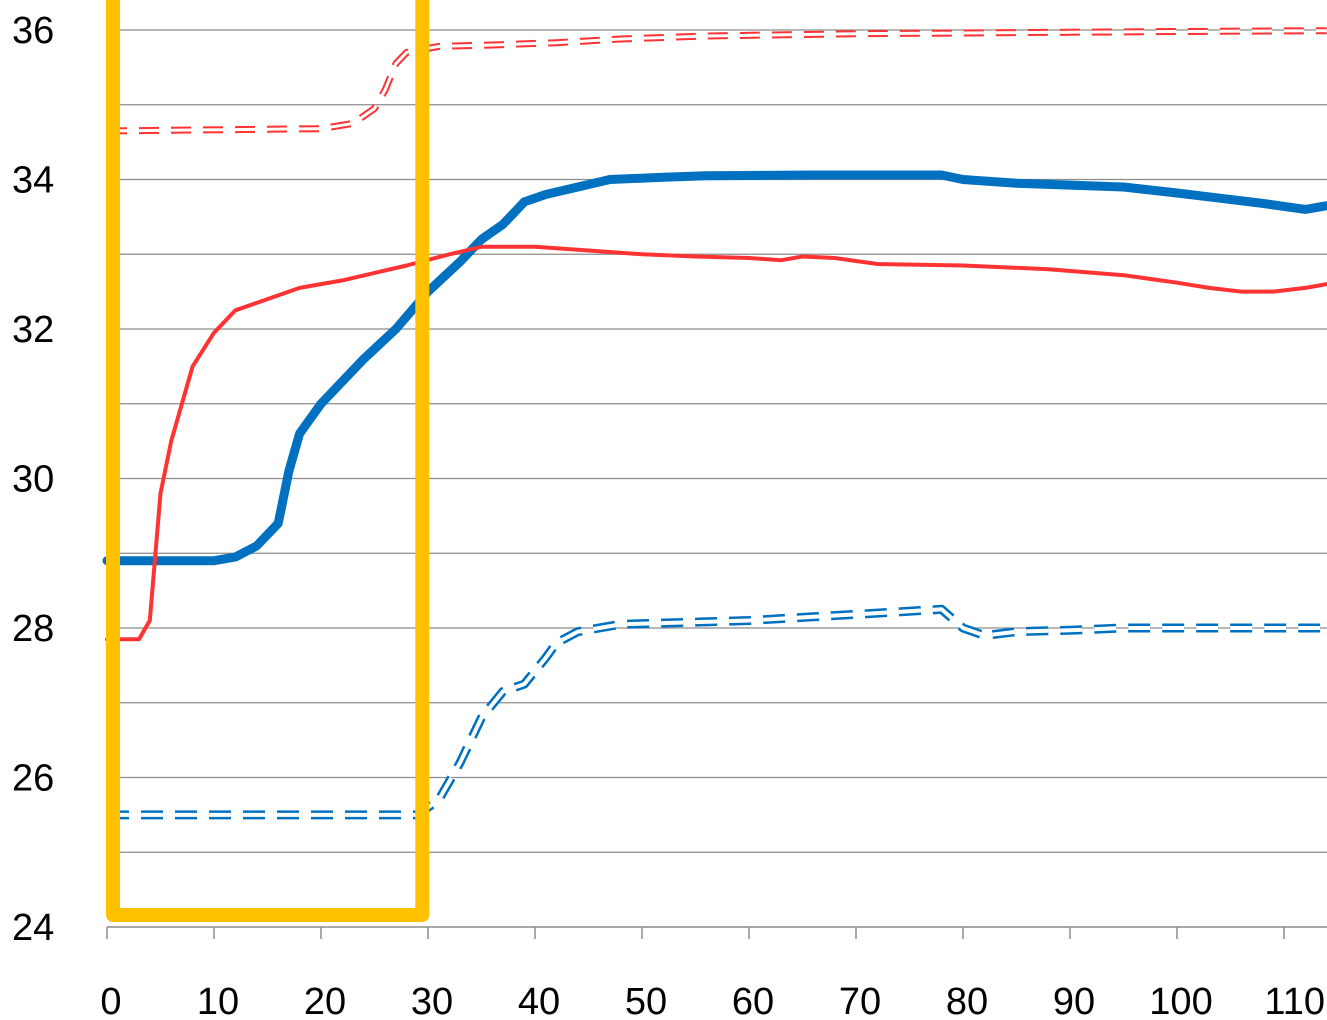  I want to click on axes, so click(716, 932).